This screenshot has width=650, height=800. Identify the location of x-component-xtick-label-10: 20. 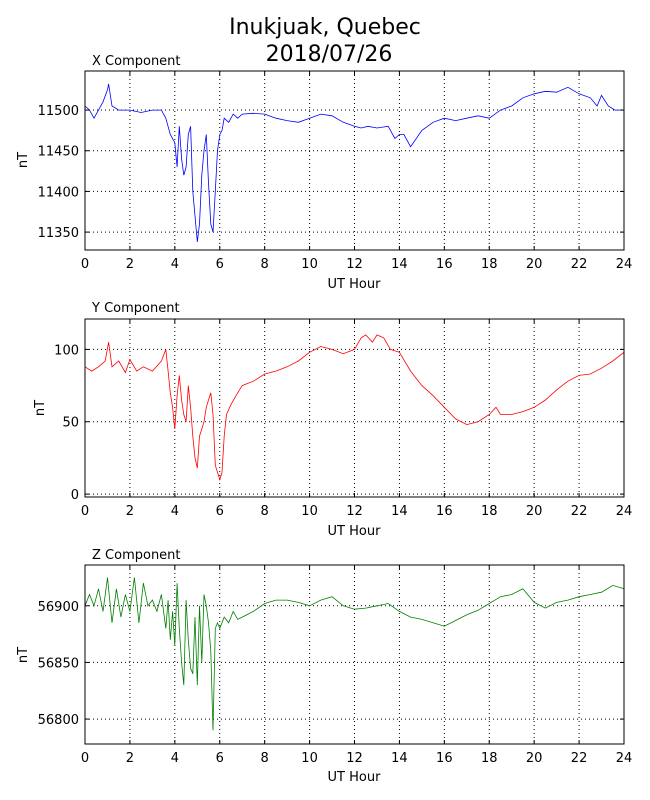
(534, 264).